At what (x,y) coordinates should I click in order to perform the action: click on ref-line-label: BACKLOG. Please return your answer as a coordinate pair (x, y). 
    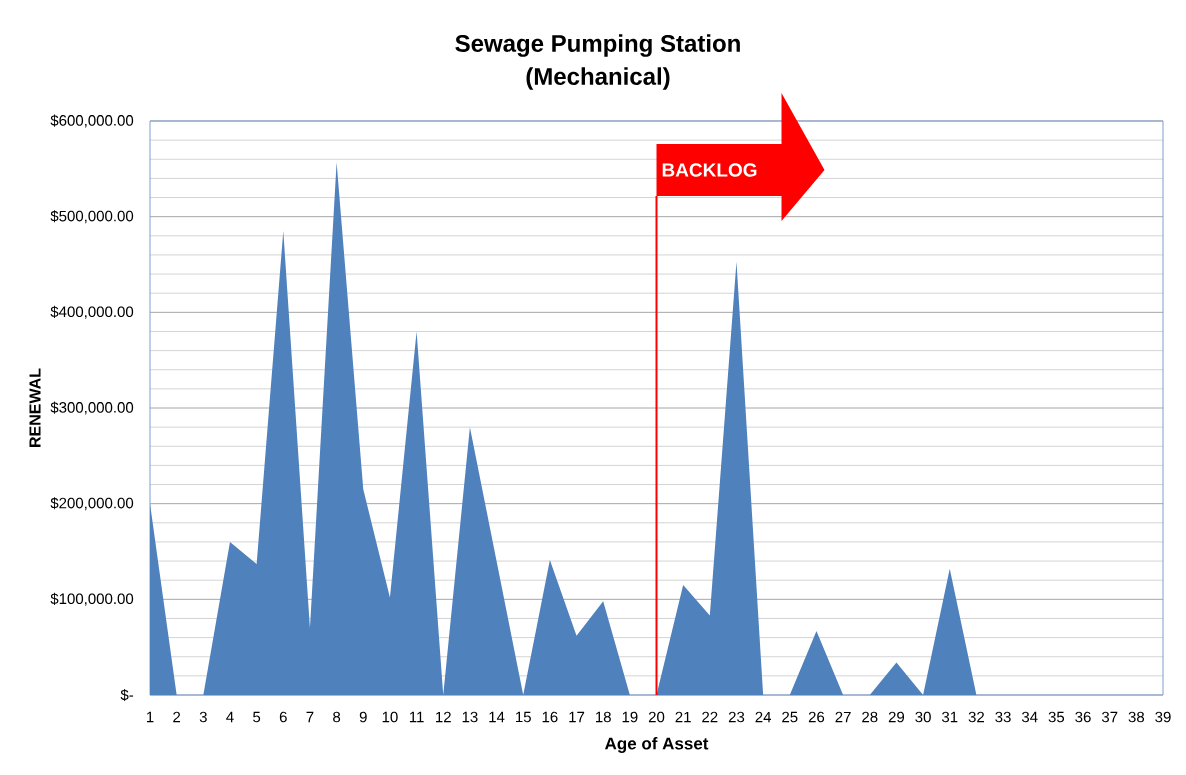
    Looking at the image, I should click on (709, 170).